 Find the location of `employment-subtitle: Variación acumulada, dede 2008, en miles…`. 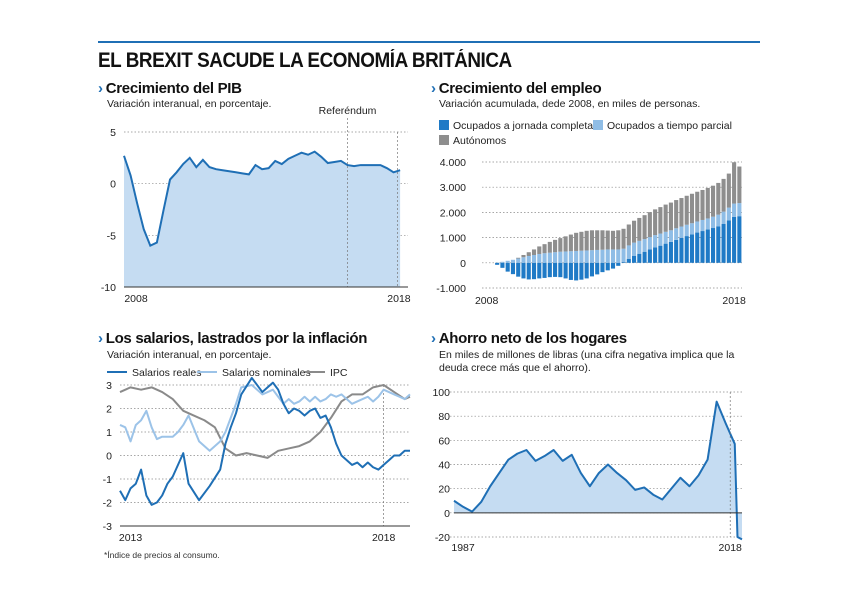

employment-subtitle: Variación acumulada, dede 2008, en miles… is located at coordinates (570, 104).